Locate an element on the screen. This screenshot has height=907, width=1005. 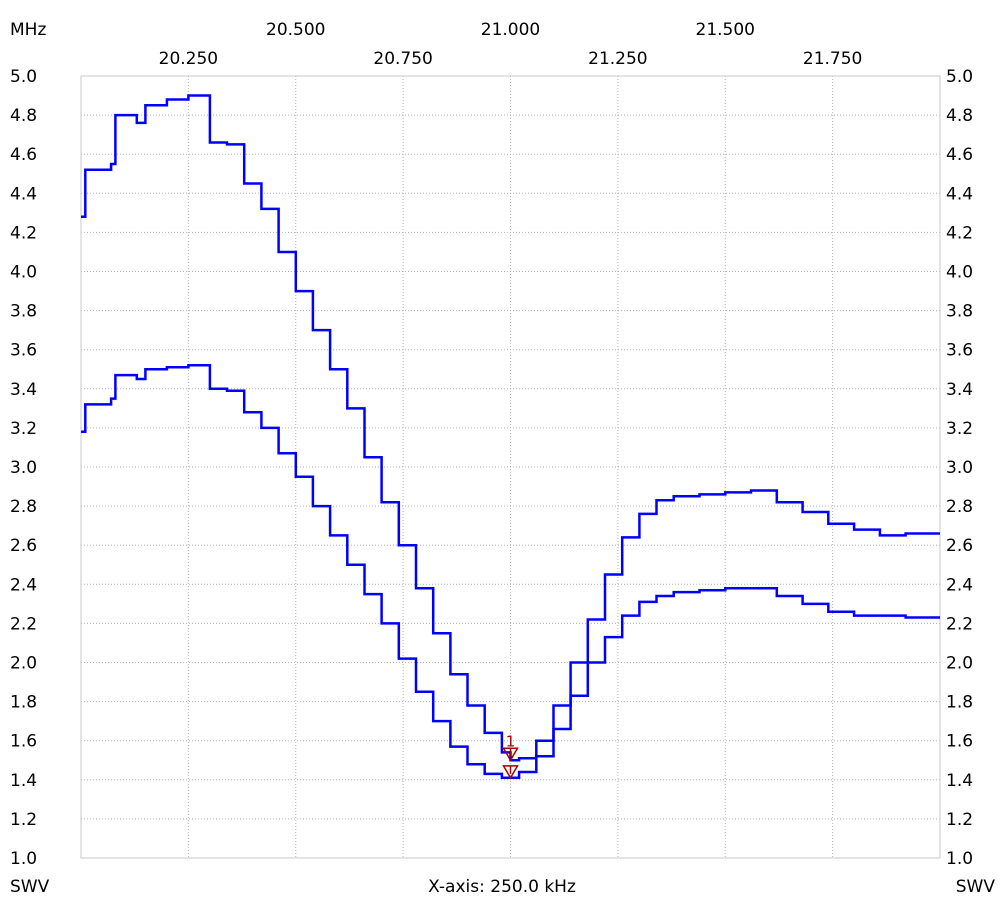
y-tick-label-right: 1.6 is located at coordinates (959, 742).